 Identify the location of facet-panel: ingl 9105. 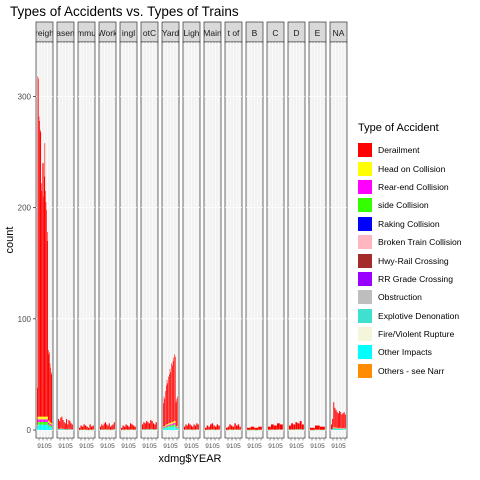
(128, 235).